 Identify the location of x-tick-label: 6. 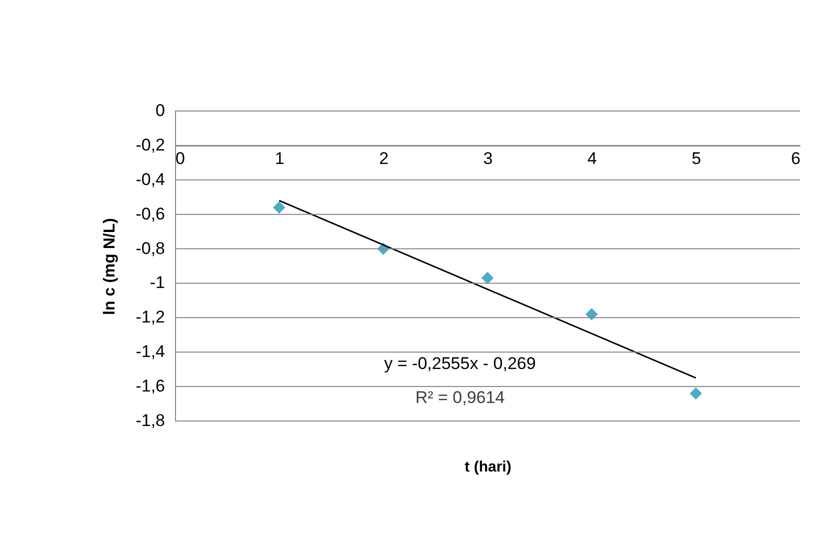
(795, 158).